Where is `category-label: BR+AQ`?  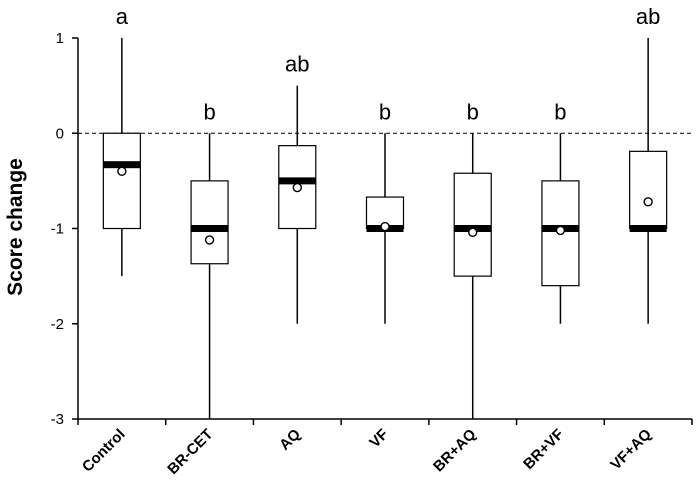 category-label: BR+AQ is located at coordinates (455, 451).